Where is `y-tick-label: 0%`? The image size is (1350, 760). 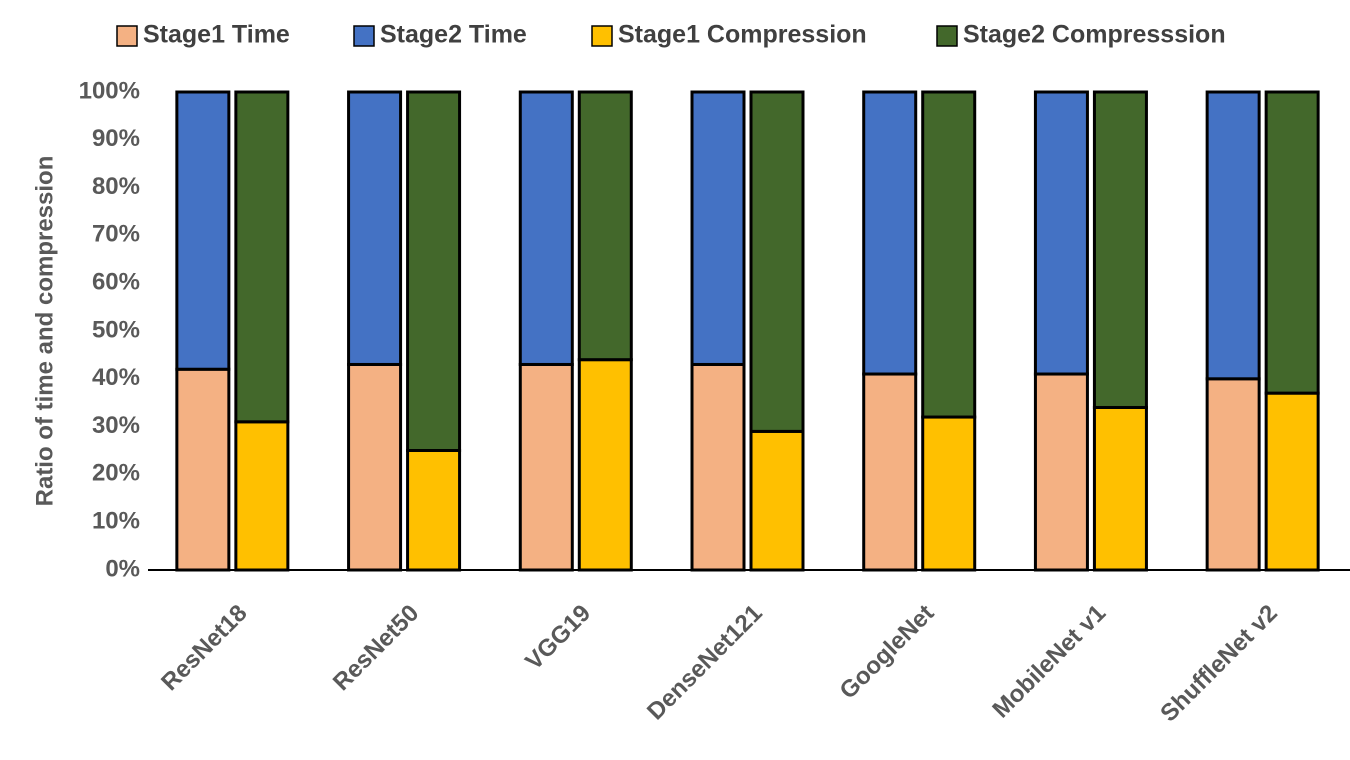
y-tick-label: 0% is located at coordinates (122, 568).